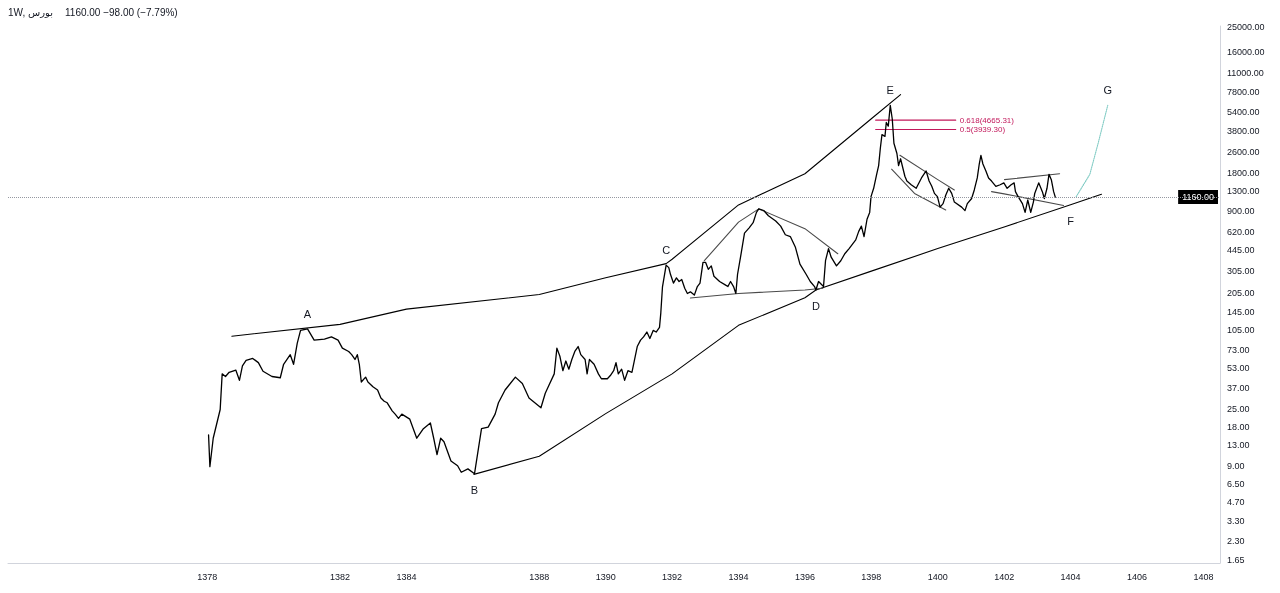 The height and width of the screenshot is (593, 1280). Describe the element at coordinates (1243, 172) in the screenshot. I see `y-tick-label: 1800.00` at that location.